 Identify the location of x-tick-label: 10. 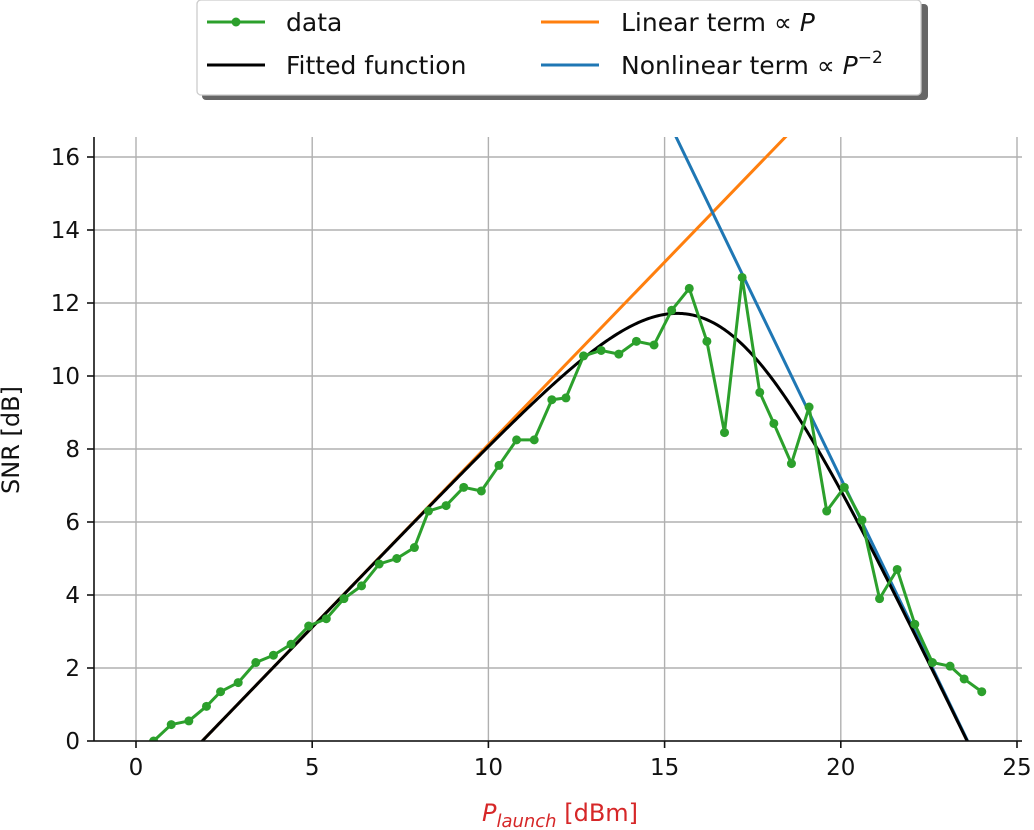
(488, 768).